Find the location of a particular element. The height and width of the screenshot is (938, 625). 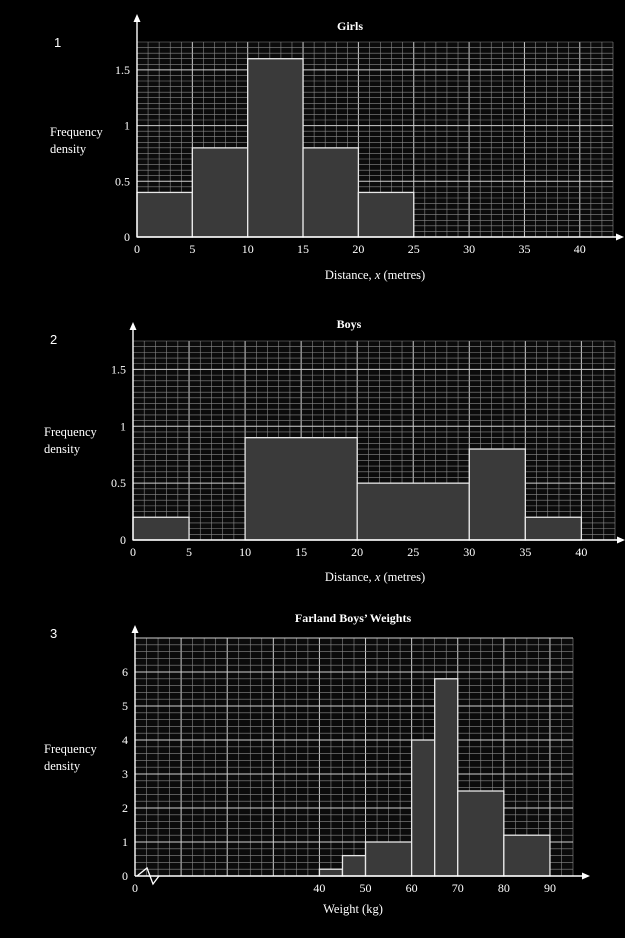

x-tick-label: 90 is located at coordinates (550, 888).